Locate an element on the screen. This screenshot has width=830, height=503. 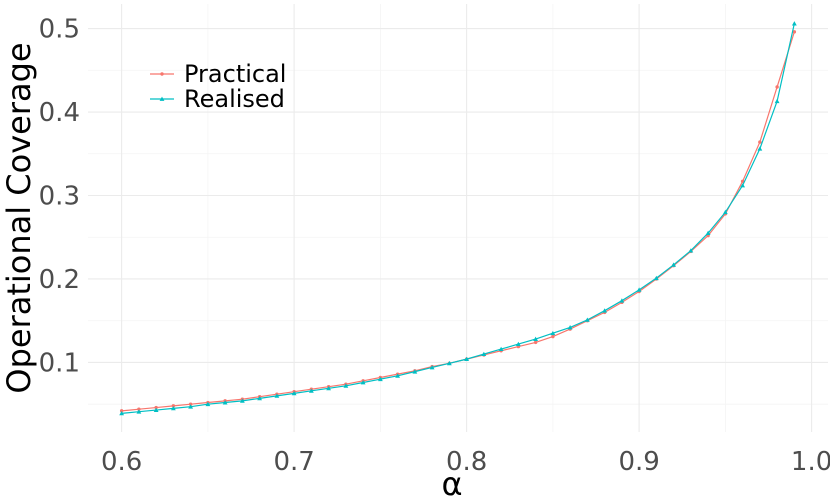
y-tick-label: 0.1 is located at coordinates (59, 363).